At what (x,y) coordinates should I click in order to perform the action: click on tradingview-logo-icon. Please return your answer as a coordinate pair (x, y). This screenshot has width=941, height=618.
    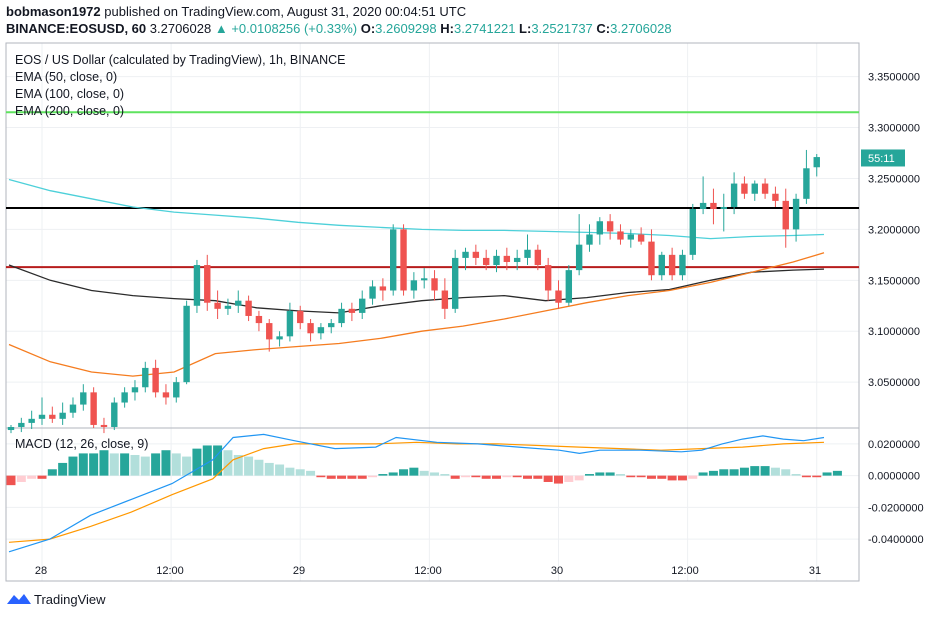
    Looking at the image, I should click on (19, 599).